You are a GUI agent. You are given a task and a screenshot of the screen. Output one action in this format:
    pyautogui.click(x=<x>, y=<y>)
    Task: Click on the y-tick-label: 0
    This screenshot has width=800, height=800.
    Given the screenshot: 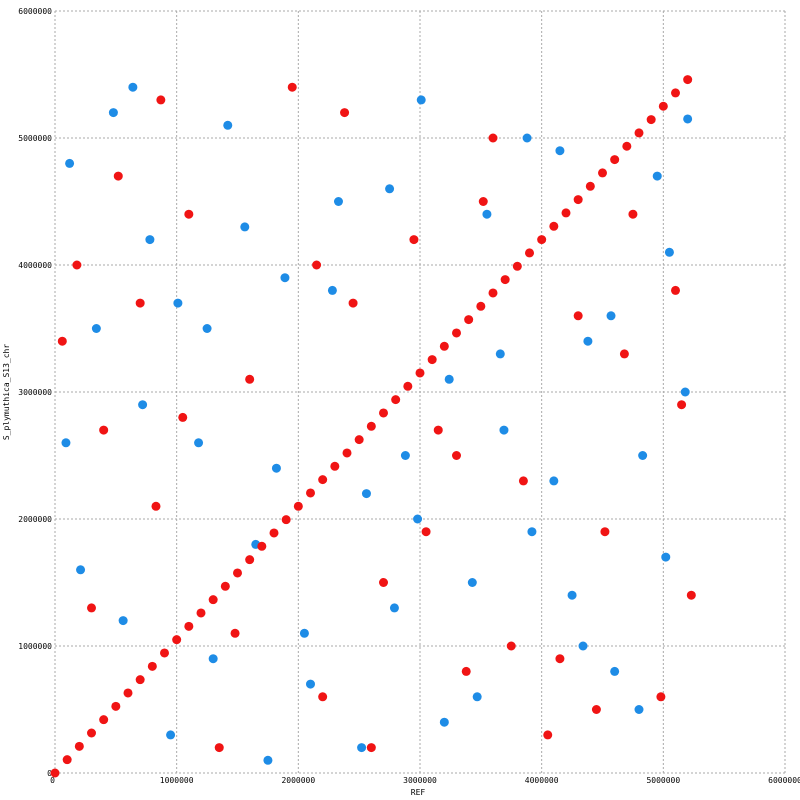 What is the action you would take?
    pyautogui.click(x=49, y=773)
    